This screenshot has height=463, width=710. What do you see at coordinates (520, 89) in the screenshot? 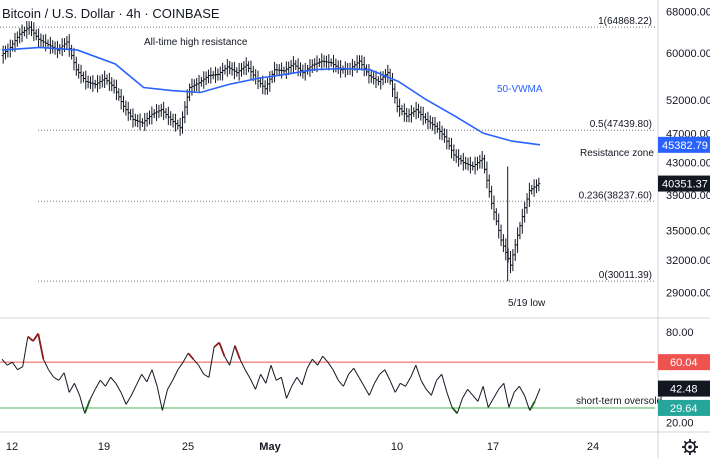
I see `annotation-vwma: 50-VWMA` at bounding box center [520, 89].